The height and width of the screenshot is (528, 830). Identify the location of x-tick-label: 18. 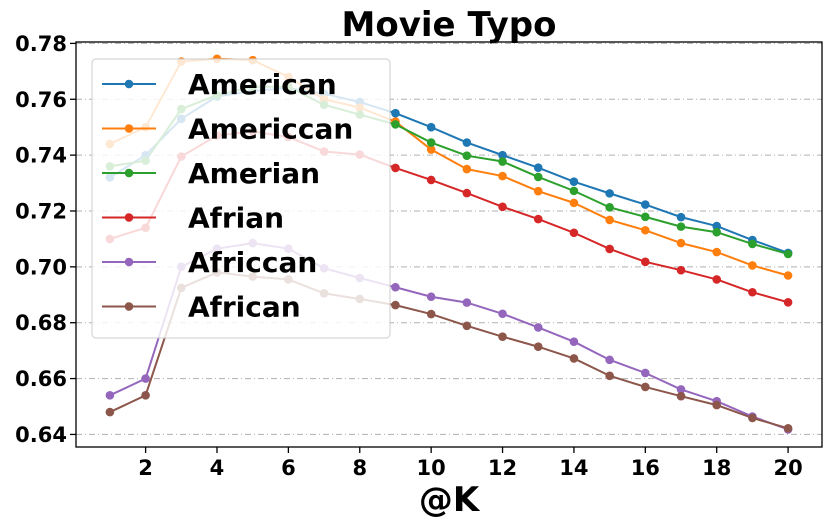
(716, 468).